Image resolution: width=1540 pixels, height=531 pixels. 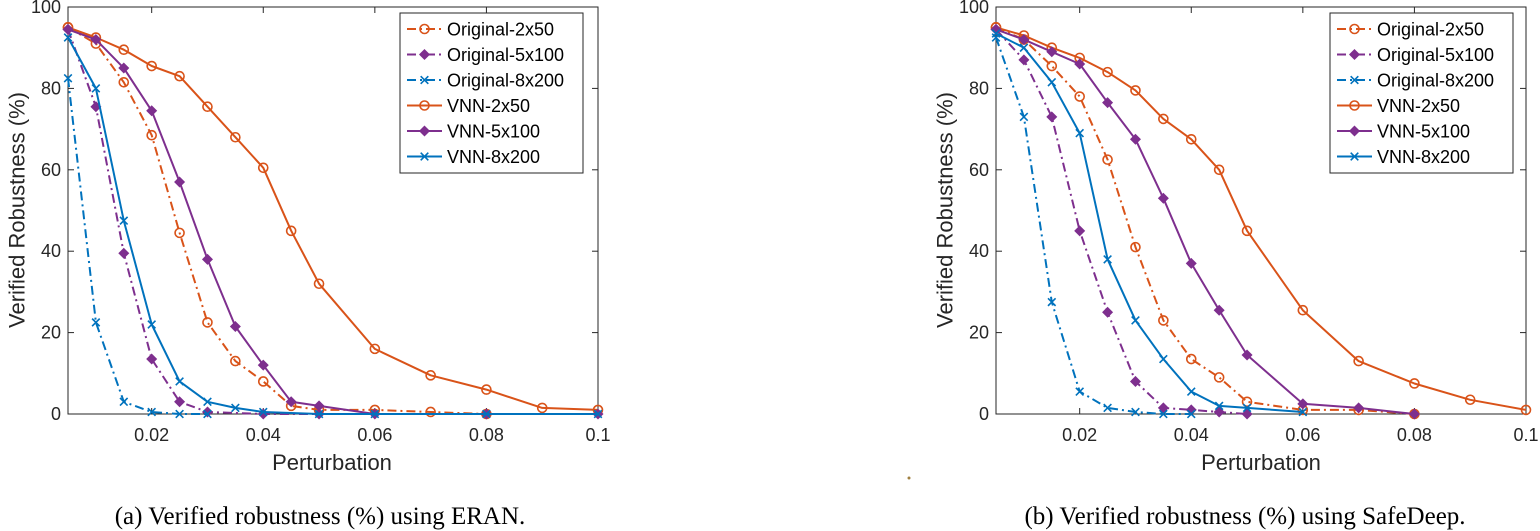 I want to click on series-line, so click(x=1121, y=221).